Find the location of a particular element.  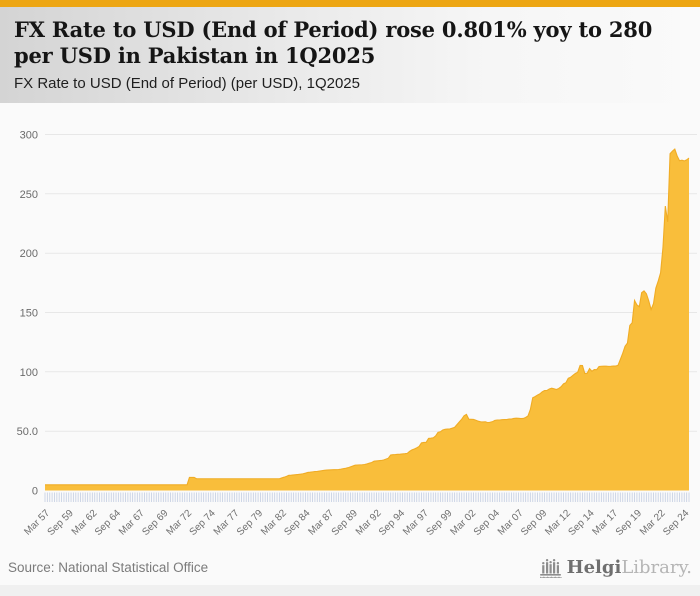

svg-text: Sep 99 is located at coordinates (439, 523).